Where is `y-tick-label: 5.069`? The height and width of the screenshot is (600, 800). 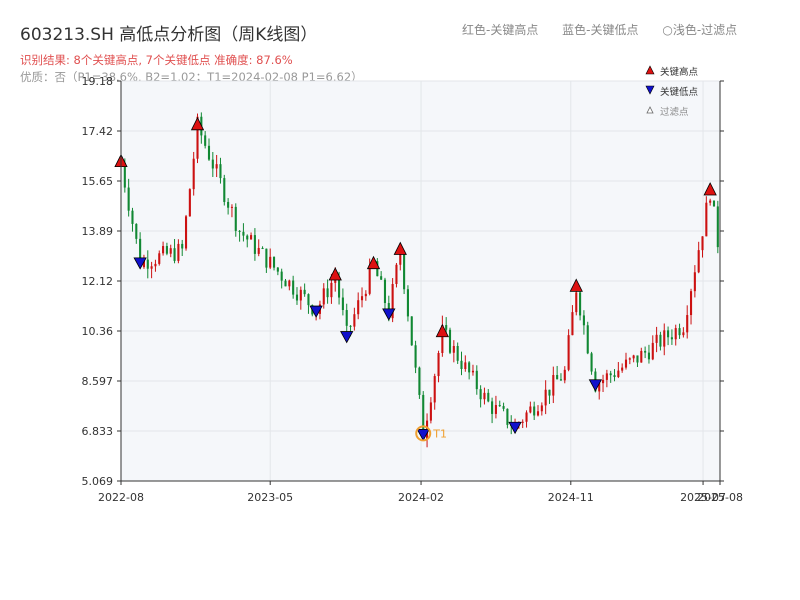 y-tick-label: 5.069 is located at coordinates (98, 481).